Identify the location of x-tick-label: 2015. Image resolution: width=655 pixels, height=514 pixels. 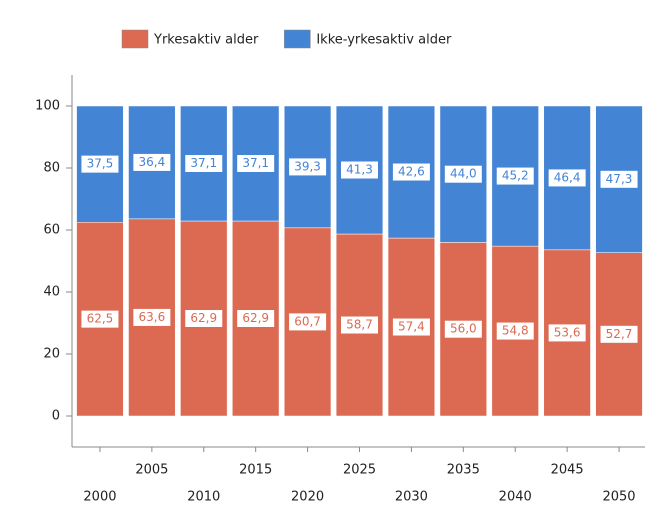
(255, 470).